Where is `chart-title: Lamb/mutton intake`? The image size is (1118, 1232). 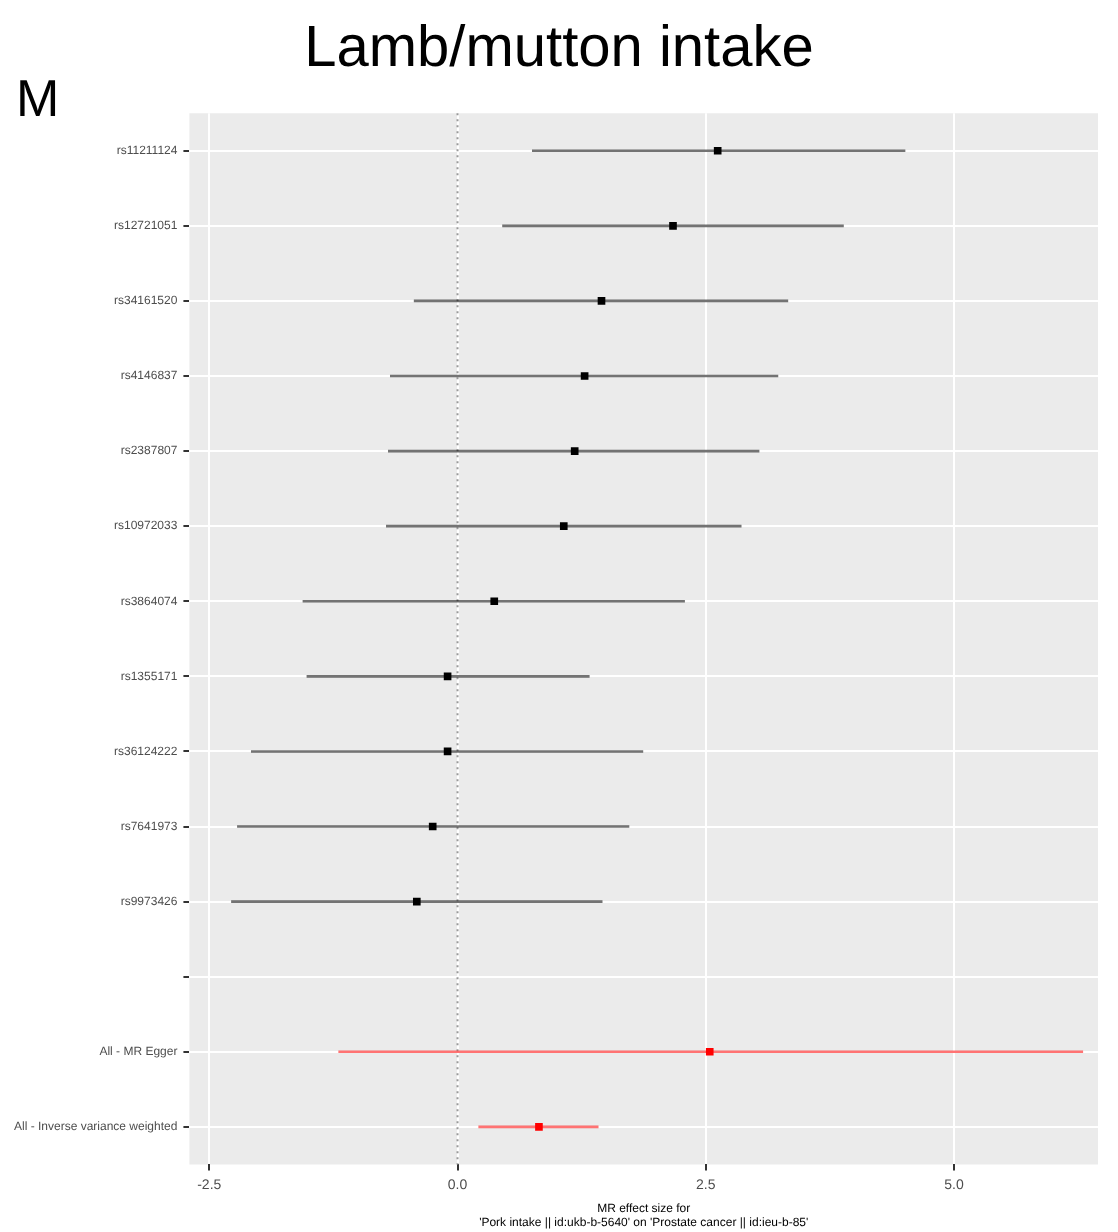
chart-title: Lamb/mutton intake is located at coordinates (559, 48).